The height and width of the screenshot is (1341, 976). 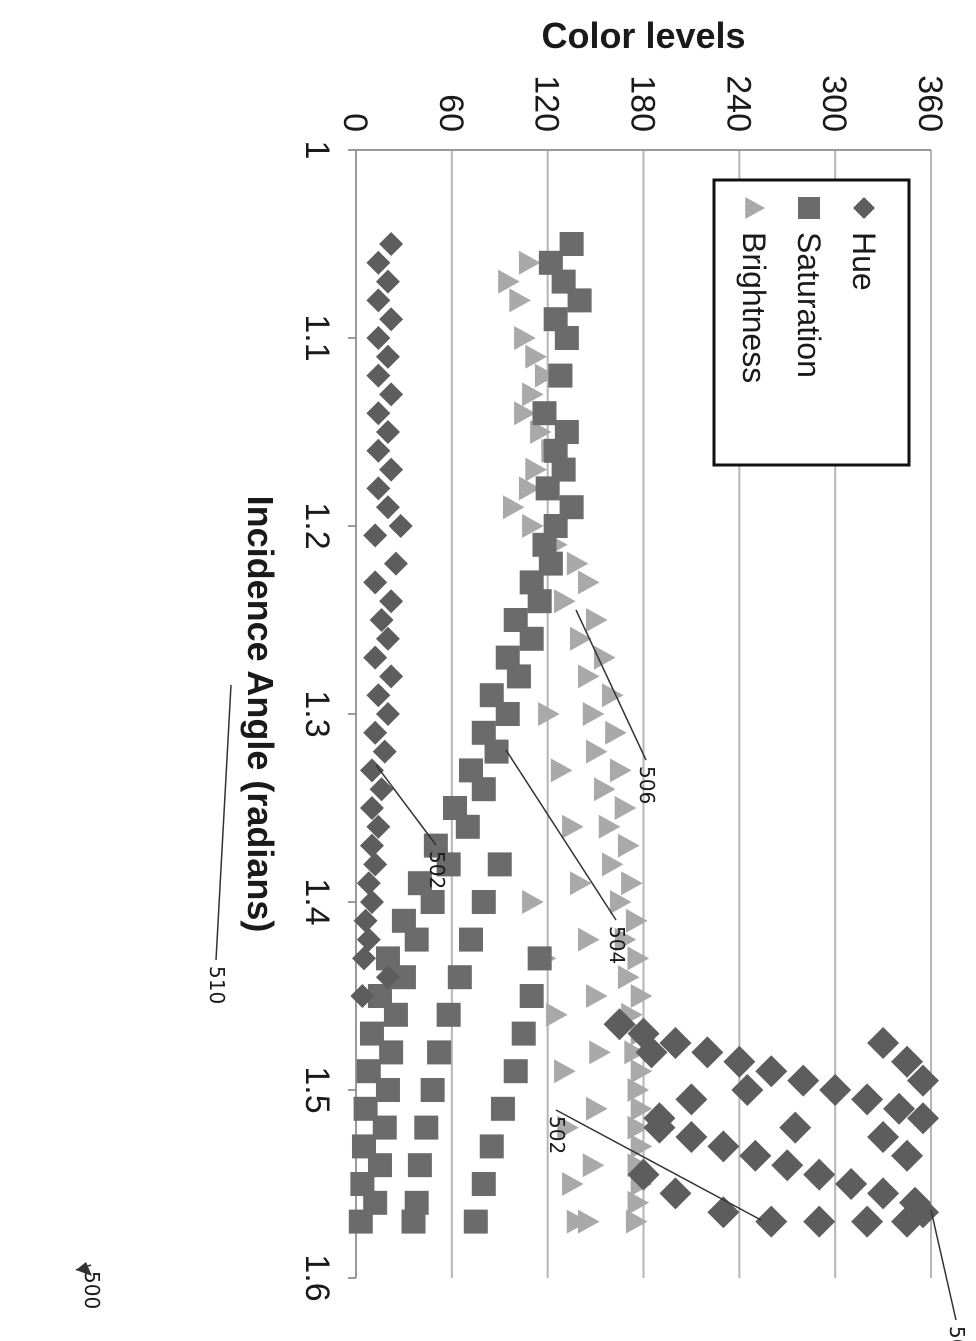 I want to click on reference-numeral-hue-bottom: 502, so click(x=437, y=870).